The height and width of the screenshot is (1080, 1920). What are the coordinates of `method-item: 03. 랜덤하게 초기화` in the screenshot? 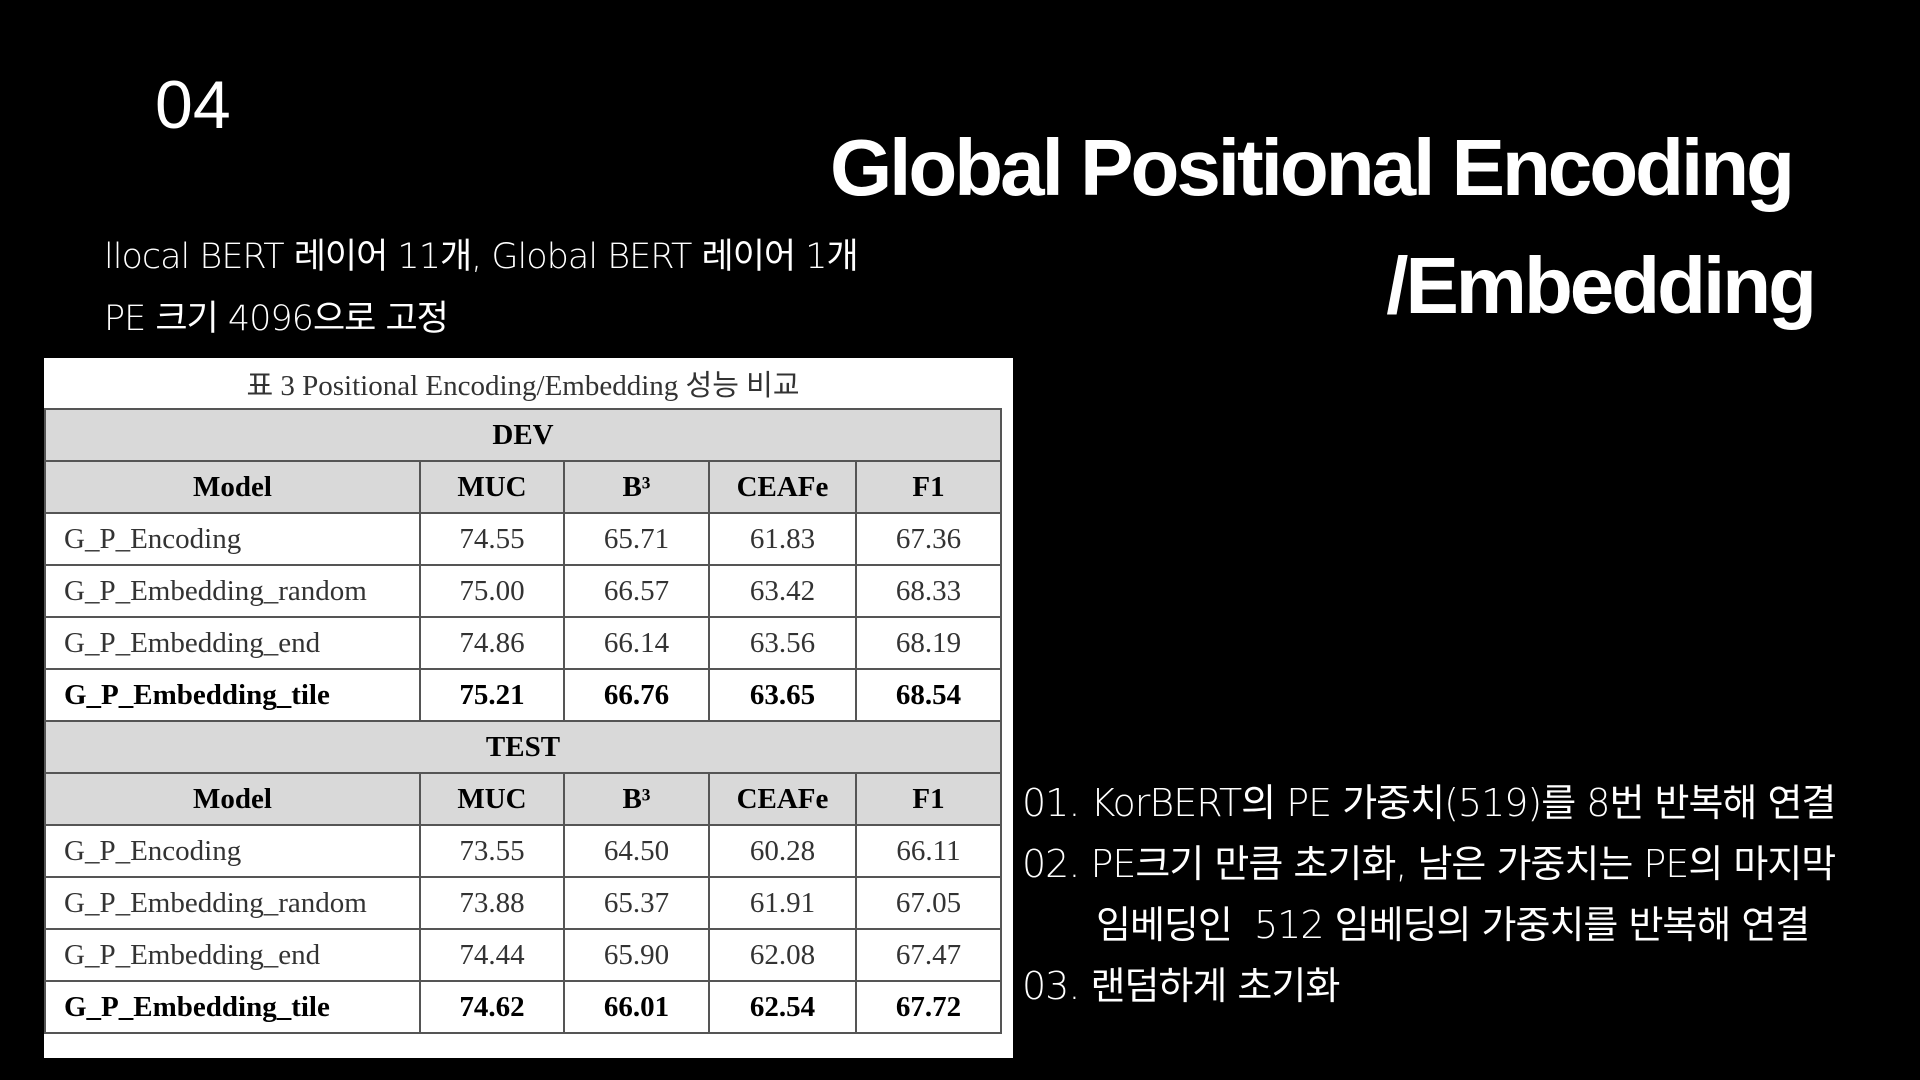 It's located at (1181, 986).